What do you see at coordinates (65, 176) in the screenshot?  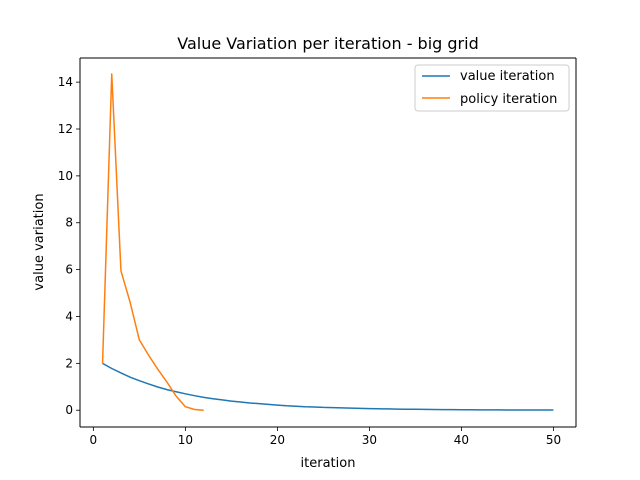 I see `y-tick-label: 10` at bounding box center [65, 176].